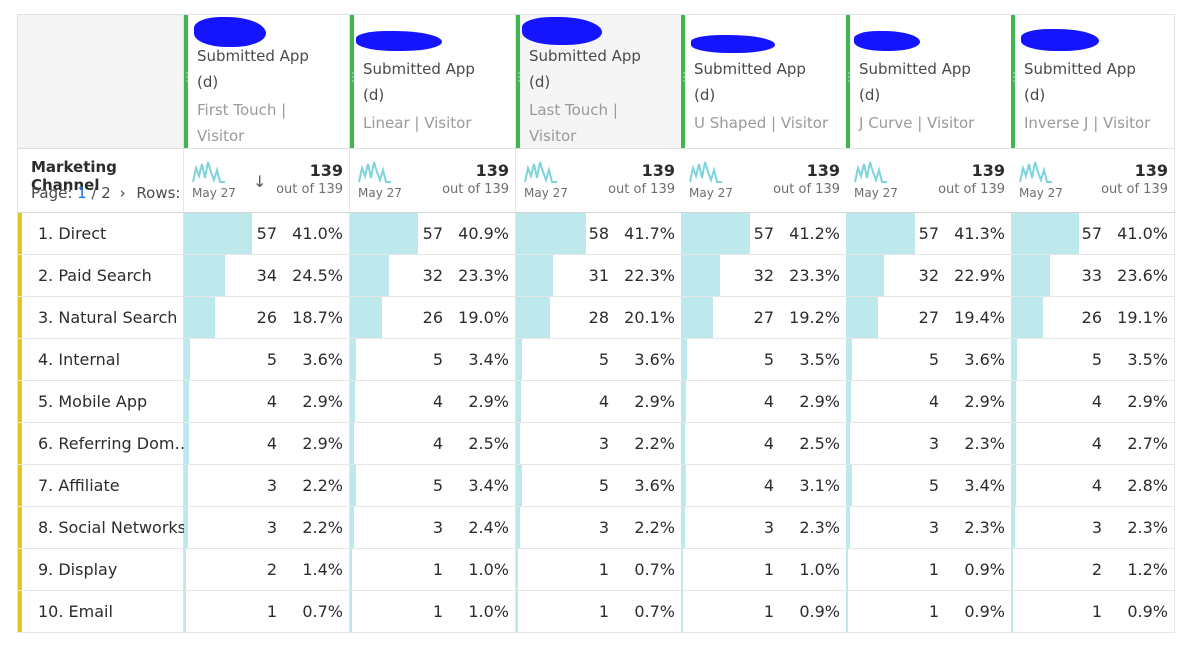 Image resolution: width=1190 pixels, height=647 pixels. I want to click on table-row-label: 4. Internal, so click(100, 360).